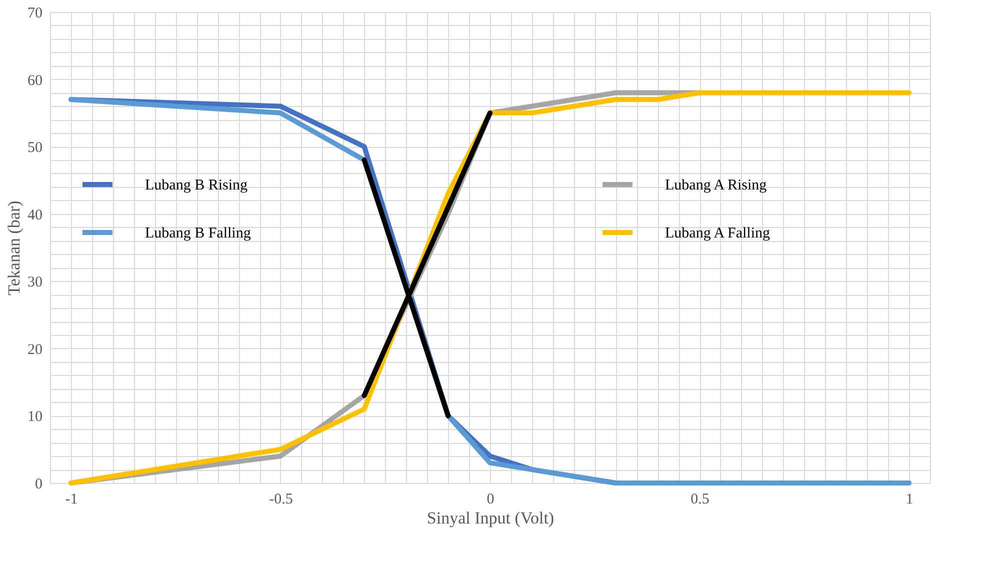 The image size is (997, 588). I want to click on y-tick-label: 0, so click(38, 484).